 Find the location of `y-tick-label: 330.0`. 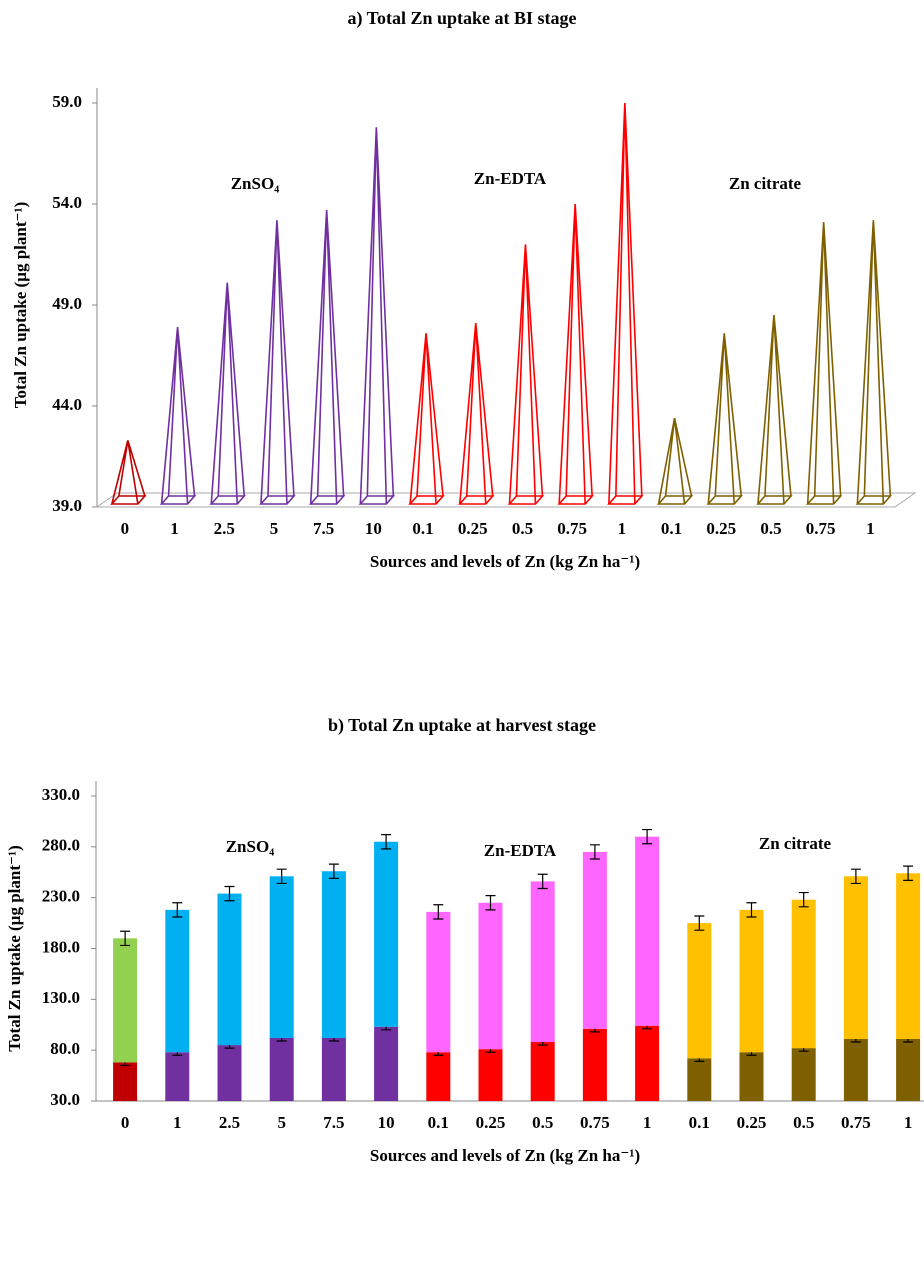

y-tick-label: 330.0 is located at coordinates (61, 794).